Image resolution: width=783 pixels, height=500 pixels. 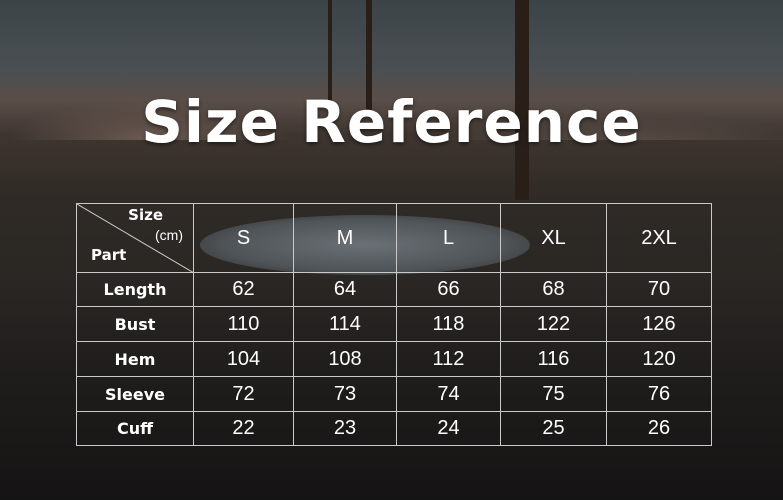 What do you see at coordinates (345, 238) in the screenshot?
I see `size-header: M` at bounding box center [345, 238].